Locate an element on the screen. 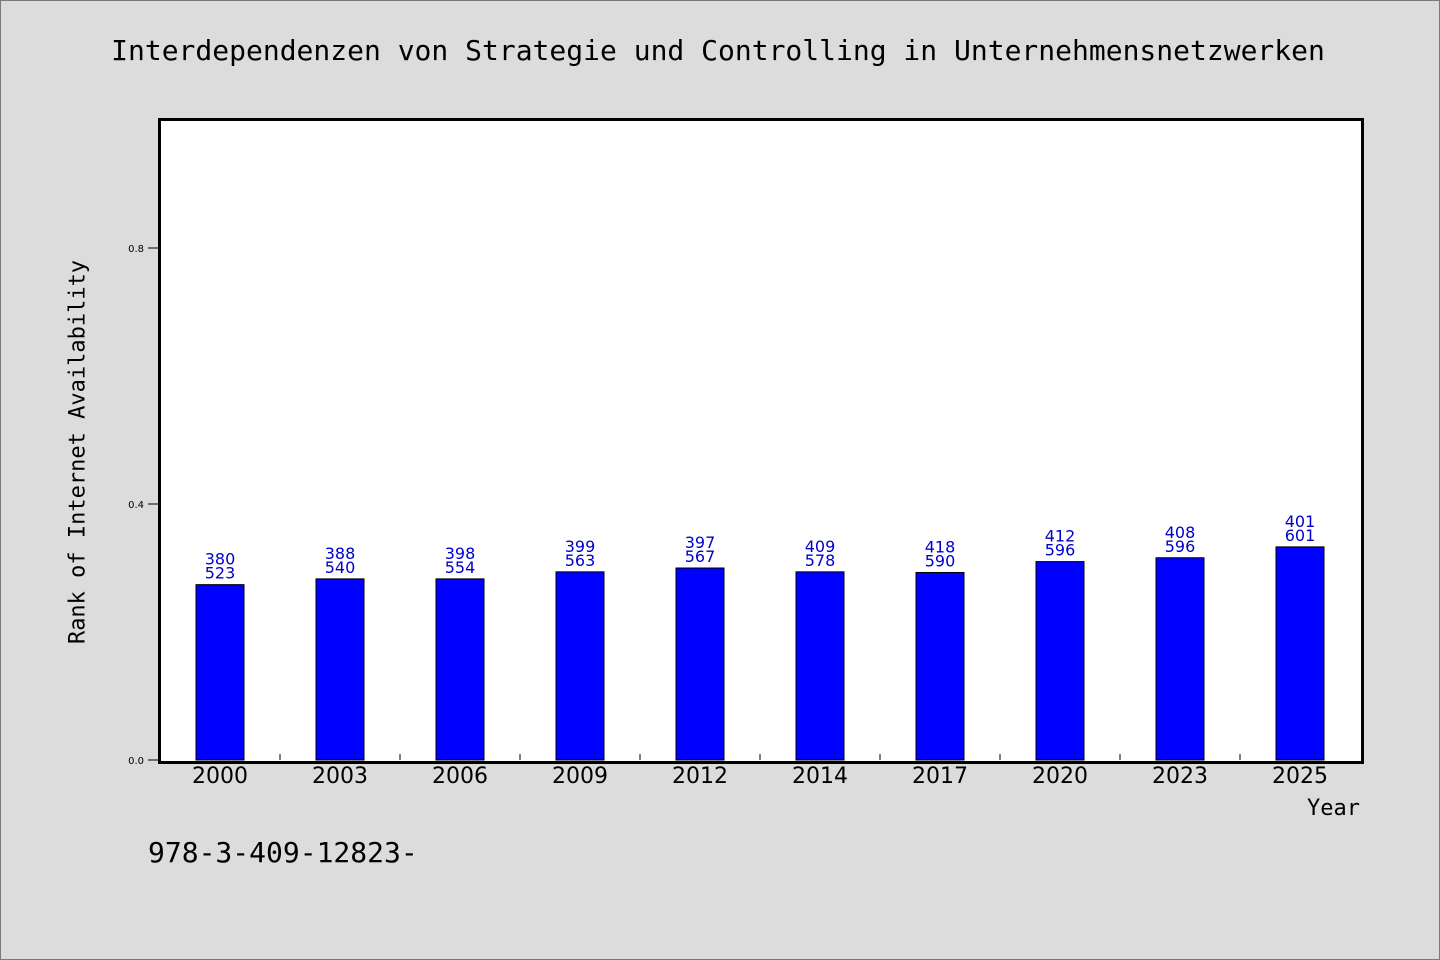  bar-label-top: 380 is located at coordinates (220, 559).